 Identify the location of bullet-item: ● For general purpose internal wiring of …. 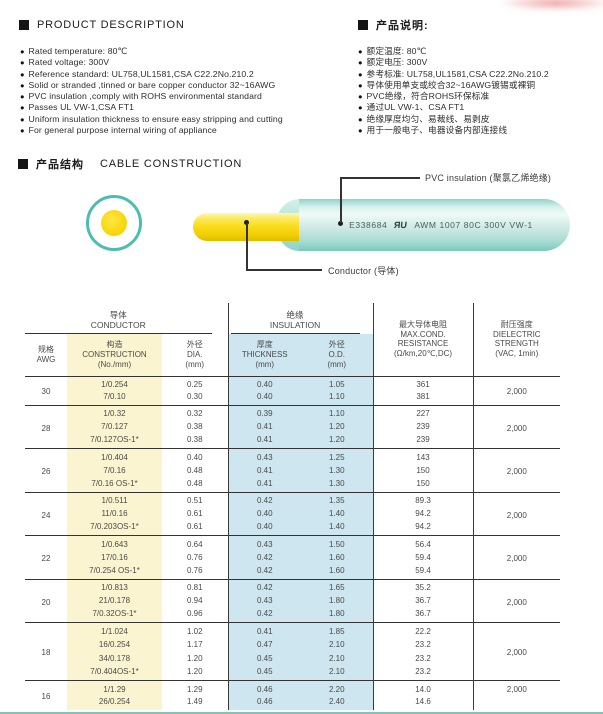
(185, 130).